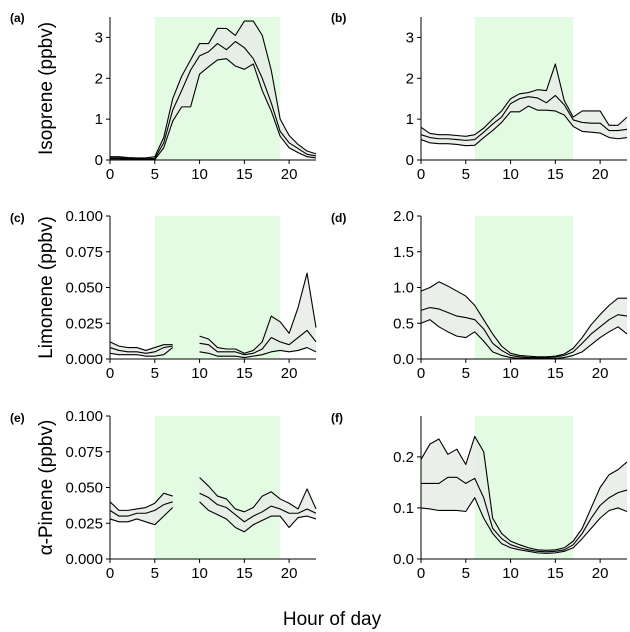  I want to click on y-tick-label: 0.075, so click(84, 252).